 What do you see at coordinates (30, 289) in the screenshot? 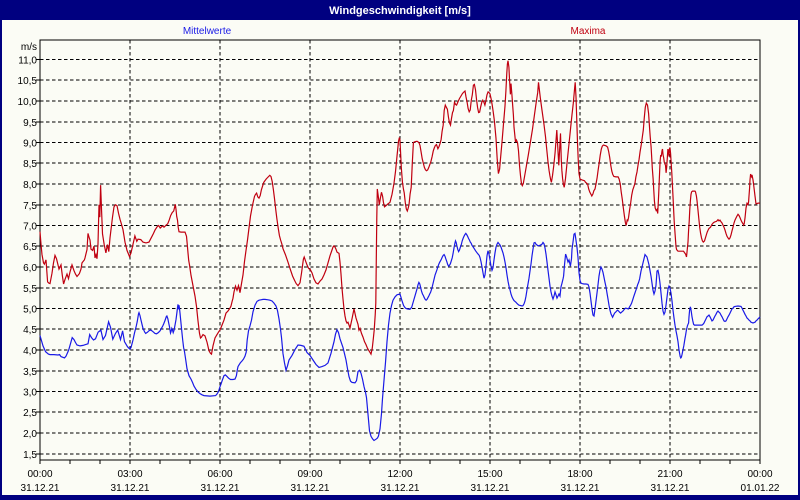
I see `svg-text: 5,5` at bounding box center [30, 289].